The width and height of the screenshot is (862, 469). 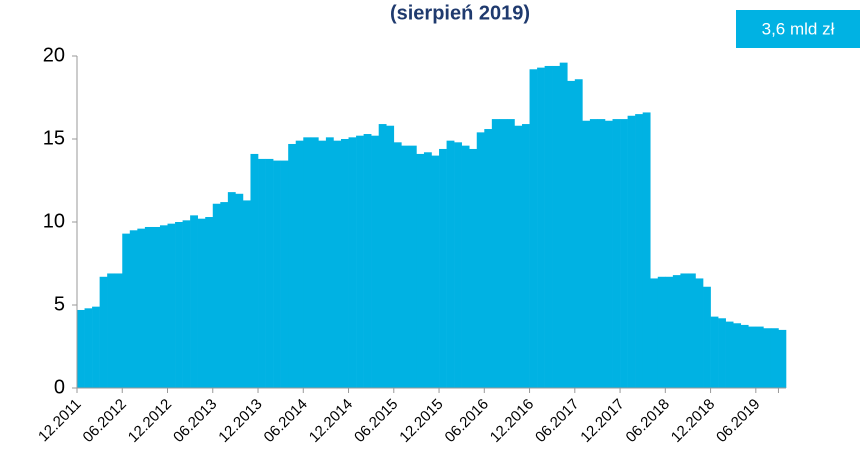 I want to click on x-tick-label: 06.2014, so click(x=286, y=421).